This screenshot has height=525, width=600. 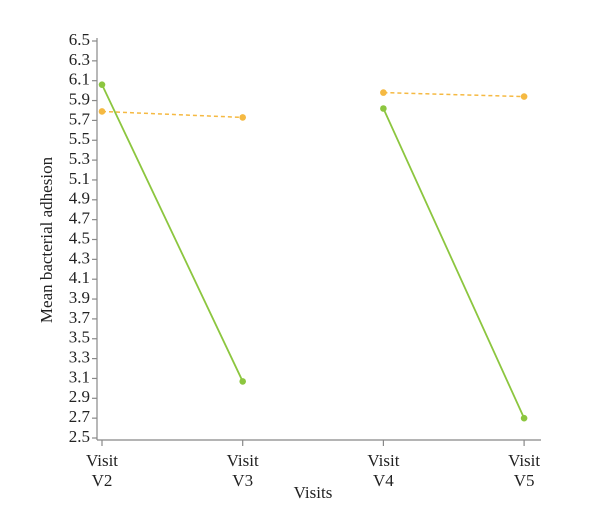 I want to click on y-tick-label: 3.1, so click(x=79, y=376).